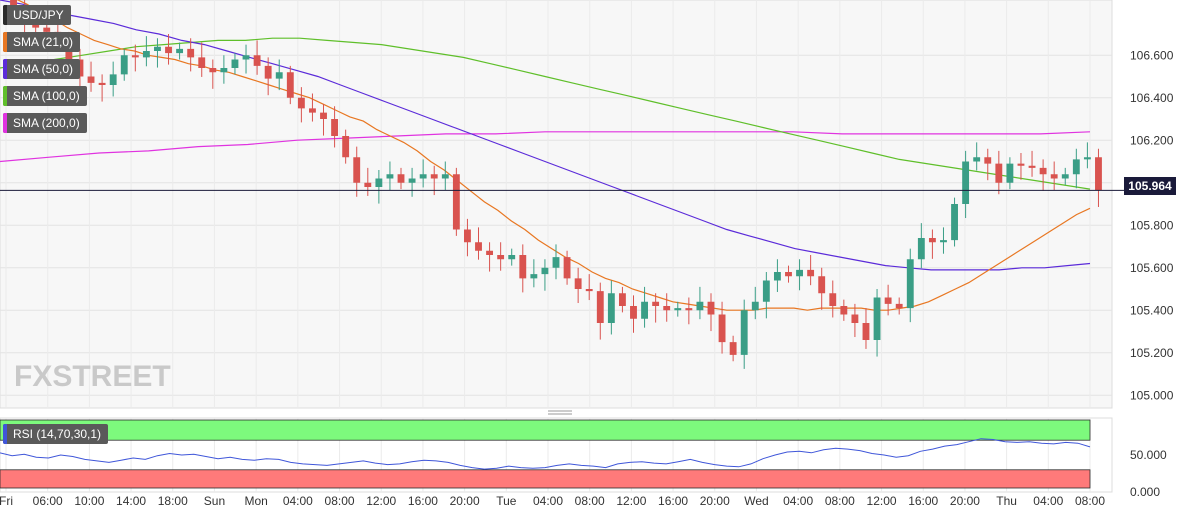 The height and width of the screenshot is (513, 1194). I want to click on legend-item: SMA (200,0), so click(45, 123).